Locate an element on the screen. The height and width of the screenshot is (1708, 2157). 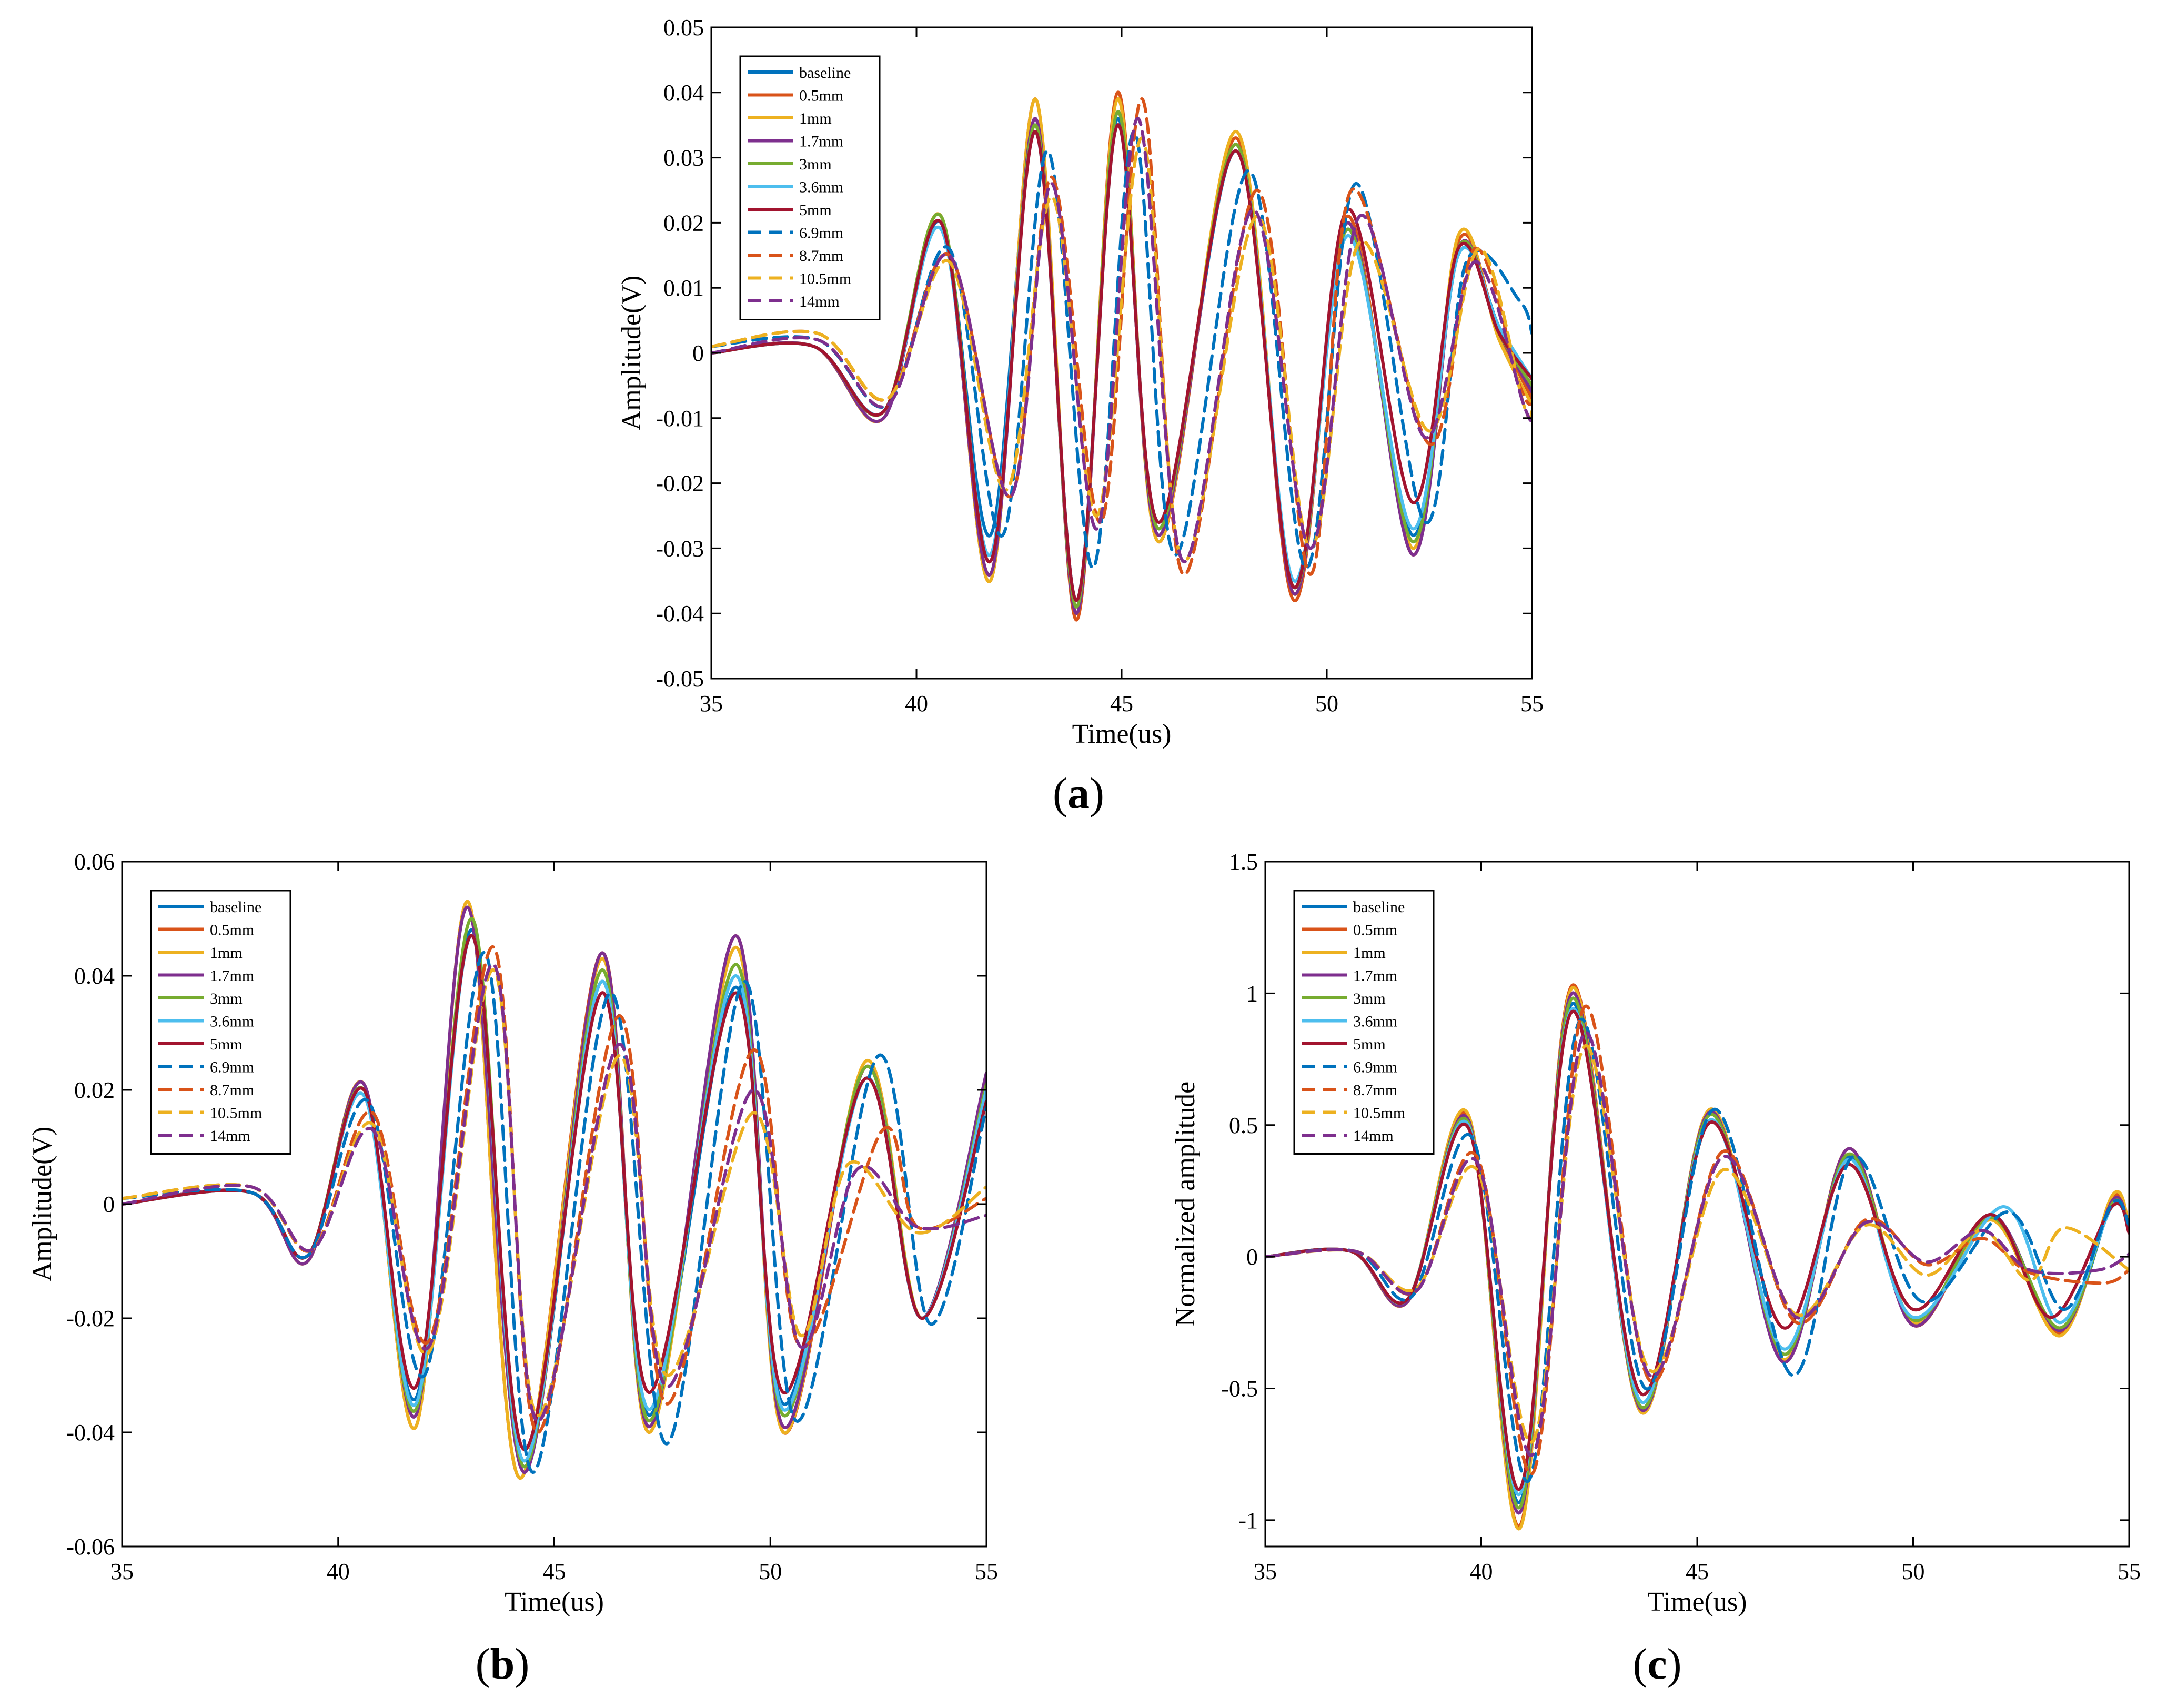
series-line-10.5mm is located at coordinates (1697, 1244).